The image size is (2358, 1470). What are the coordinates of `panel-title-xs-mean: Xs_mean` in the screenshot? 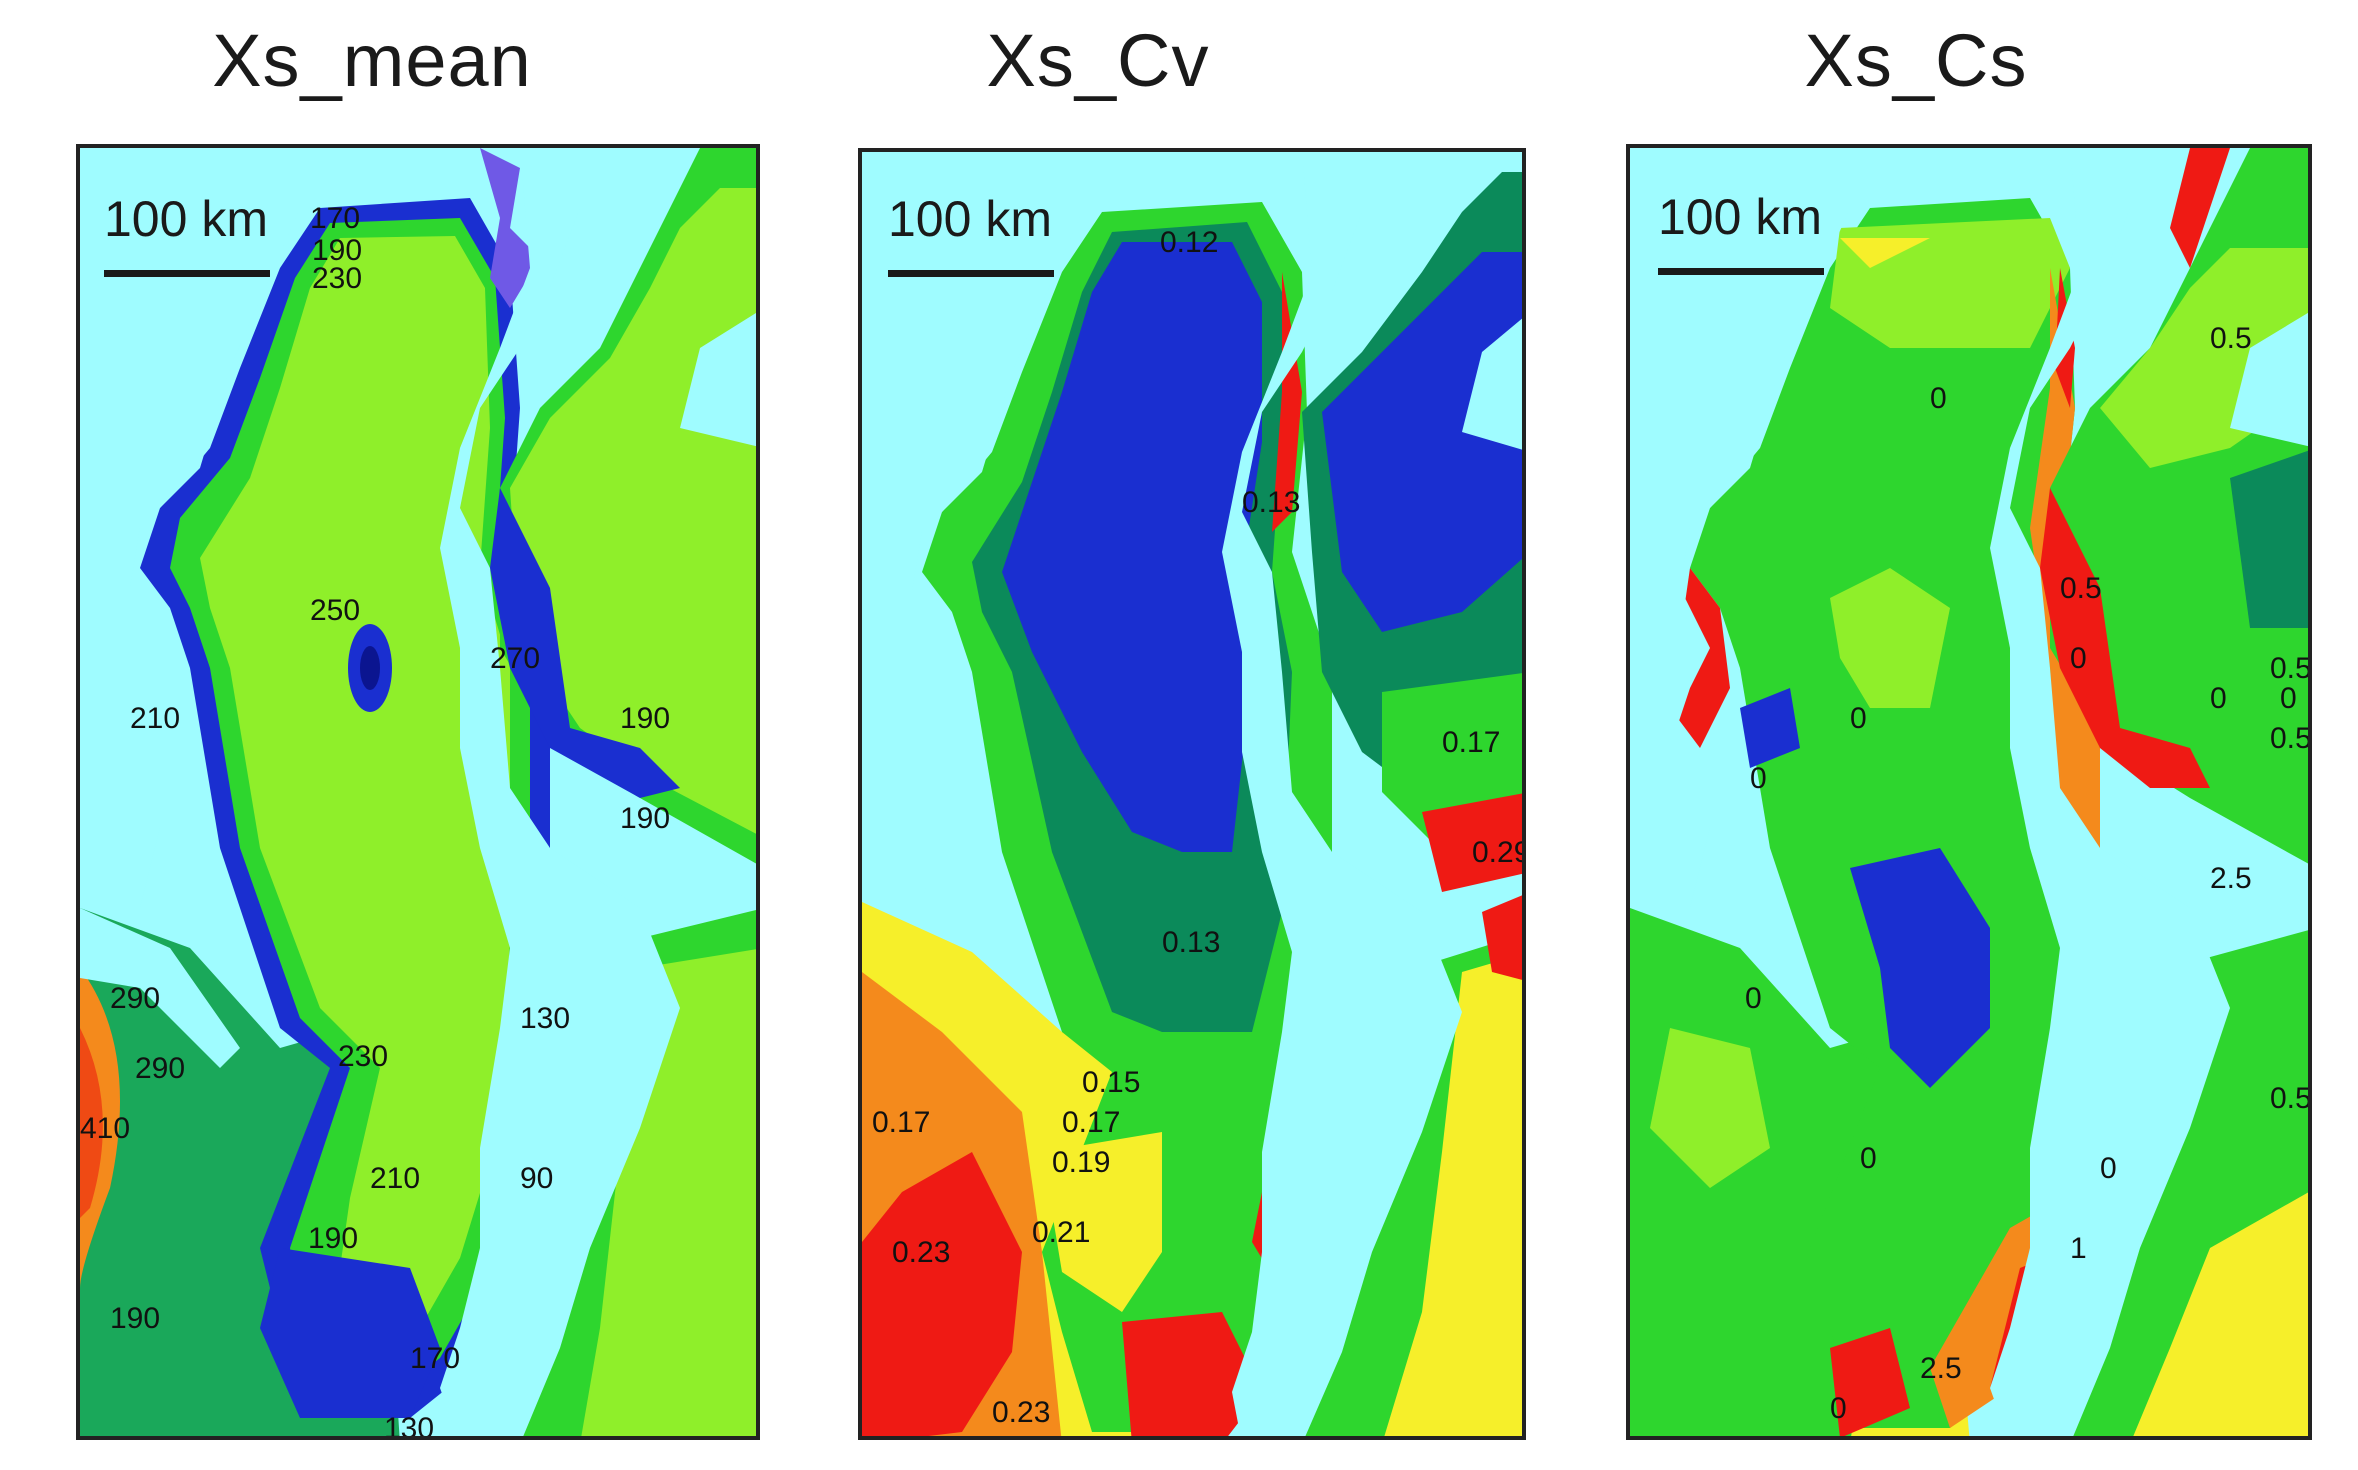 It's located at (372, 60).